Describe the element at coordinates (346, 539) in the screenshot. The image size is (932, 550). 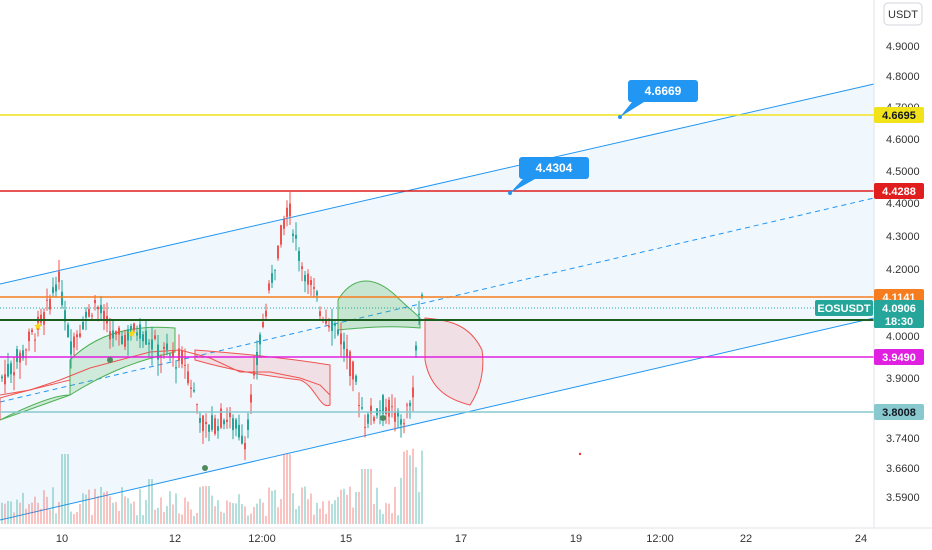
I see `time-tick-label: 15` at that location.